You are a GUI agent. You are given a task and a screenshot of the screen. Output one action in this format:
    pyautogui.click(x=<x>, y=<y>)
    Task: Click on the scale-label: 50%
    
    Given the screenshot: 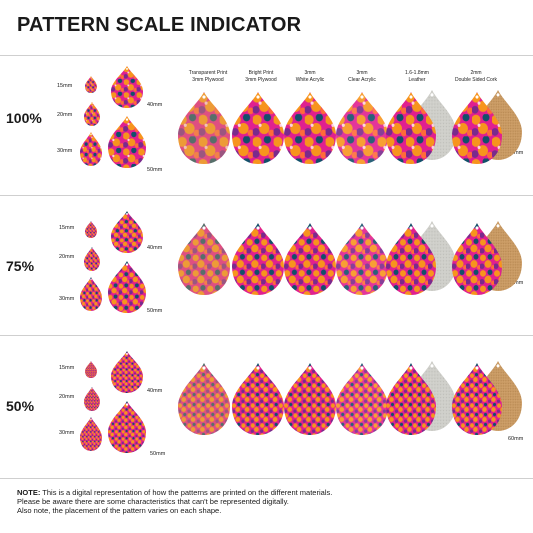 What is the action you would take?
    pyautogui.click(x=20, y=406)
    